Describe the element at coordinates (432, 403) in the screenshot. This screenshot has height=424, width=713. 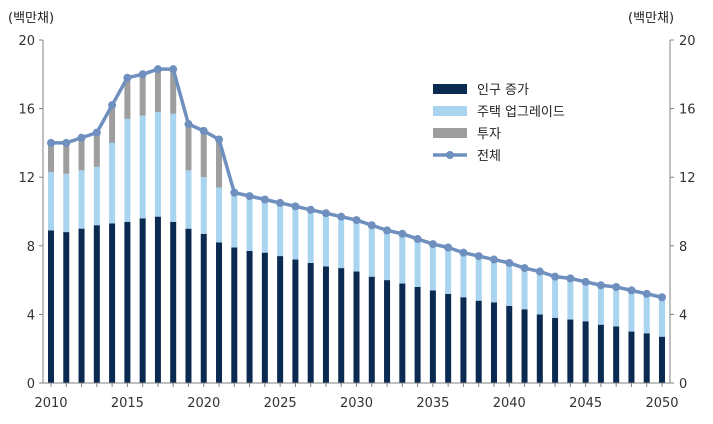
I see `x-tick-label: 2035` at that location.